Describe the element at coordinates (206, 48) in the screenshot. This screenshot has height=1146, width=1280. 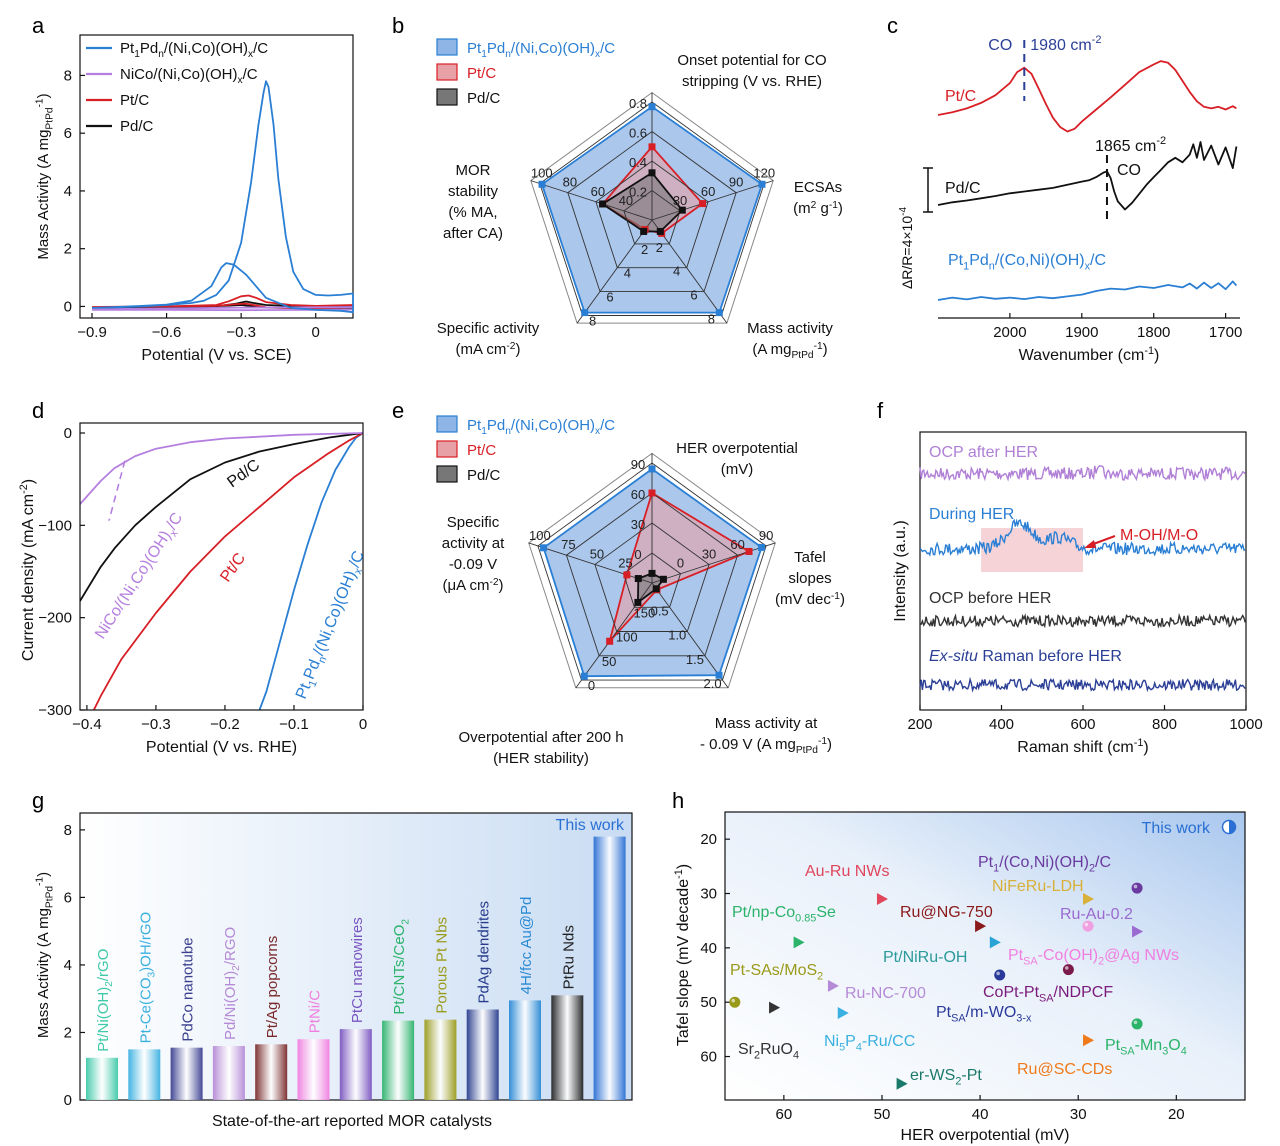
I see `label-part: /(Ni,Co)(OH)` at that location.